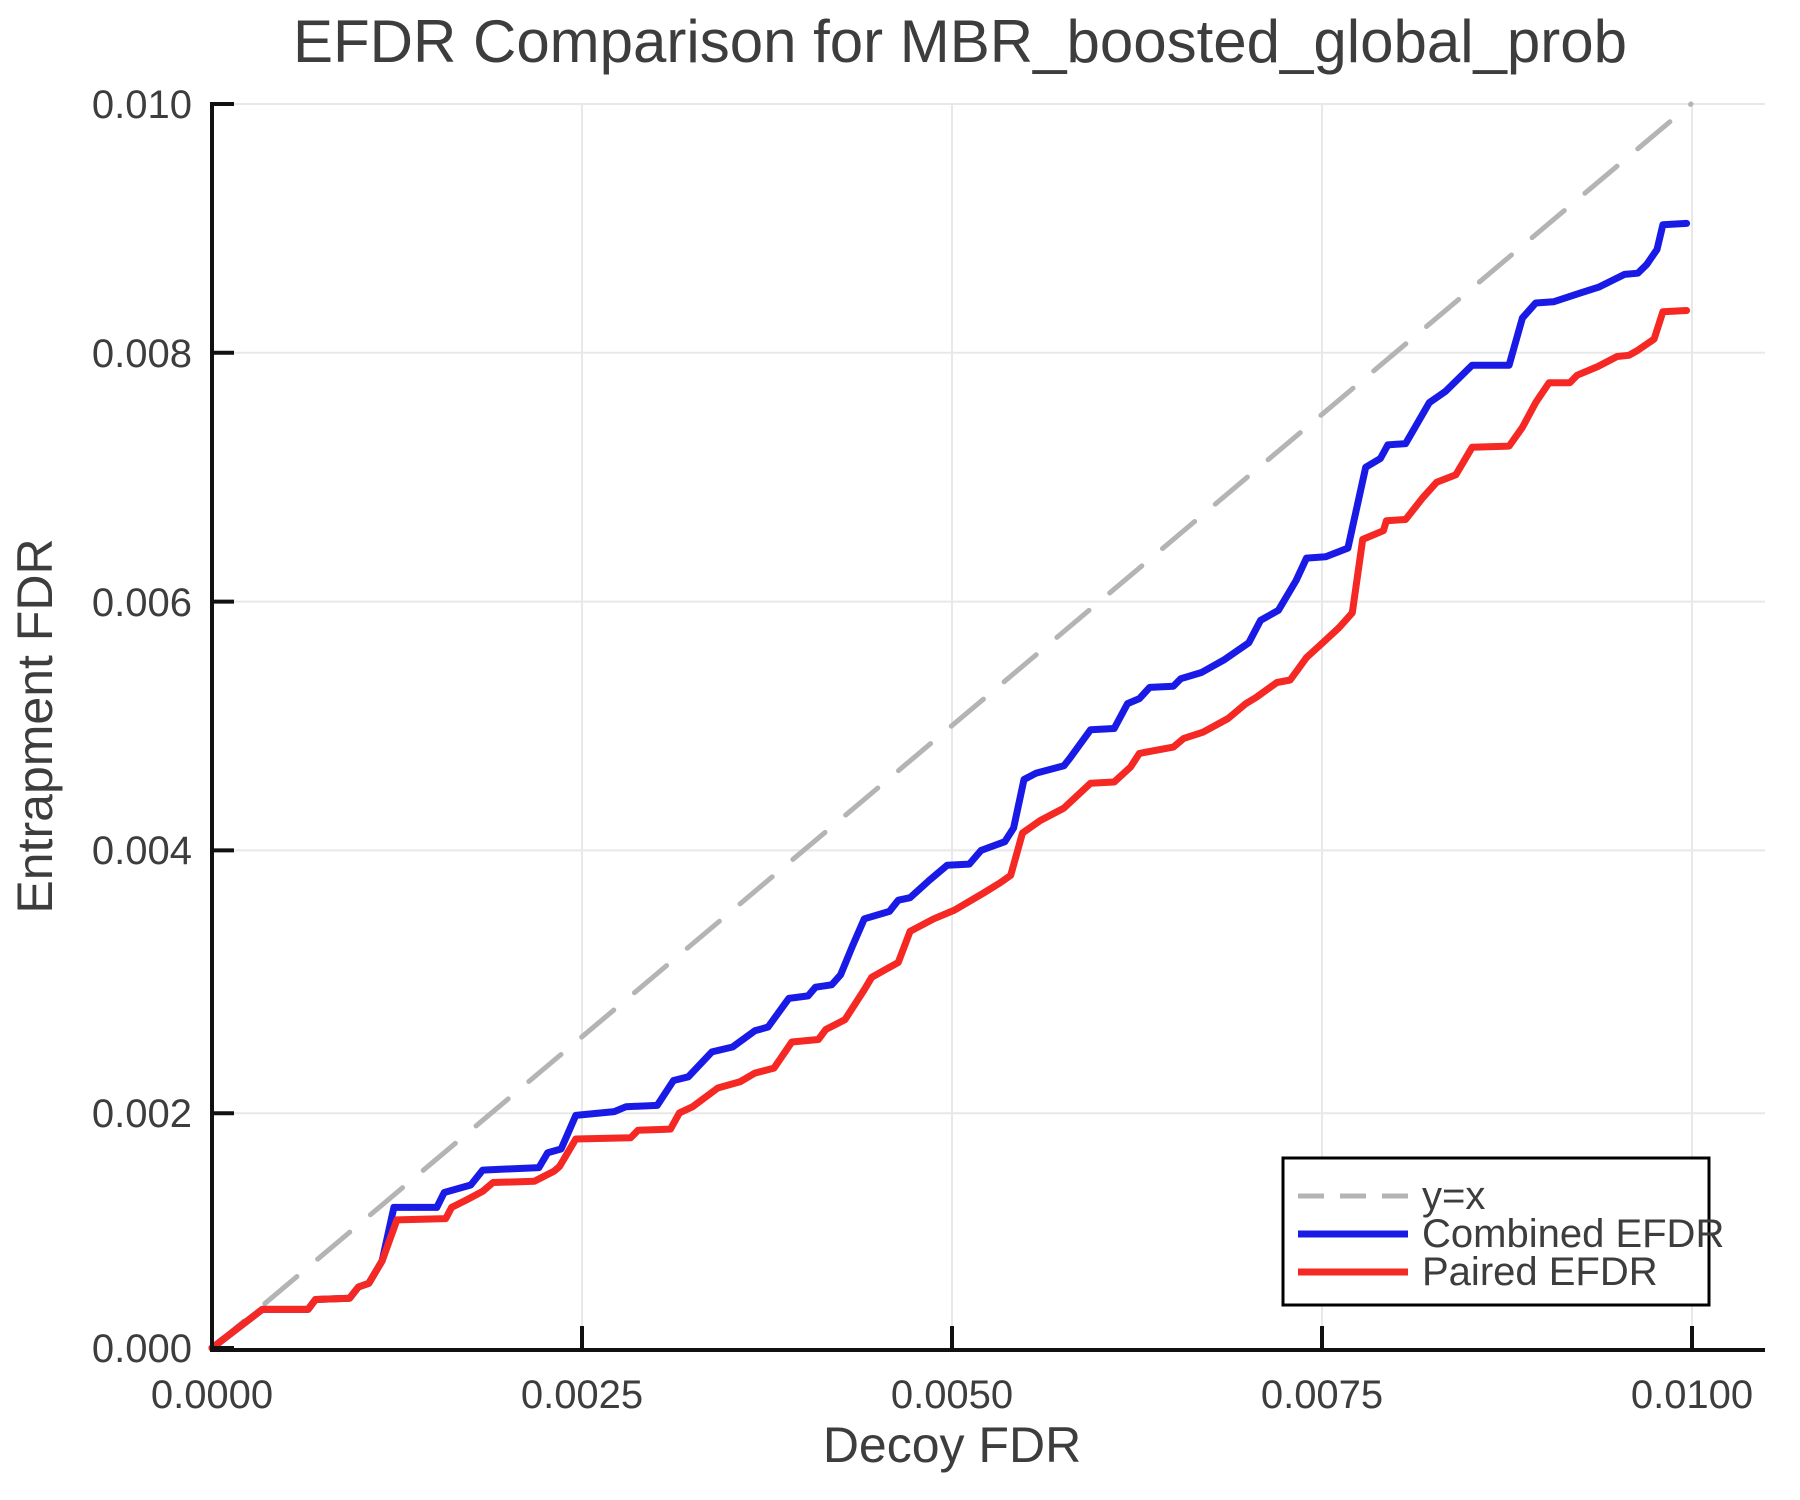 The height and width of the screenshot is (1500, 1800). What do you see at coordinates (1573, 1234) in the screenshot?
I see `legend-label-combined-efdr: Combined EFDR` at bounding box center [1573, 1234].